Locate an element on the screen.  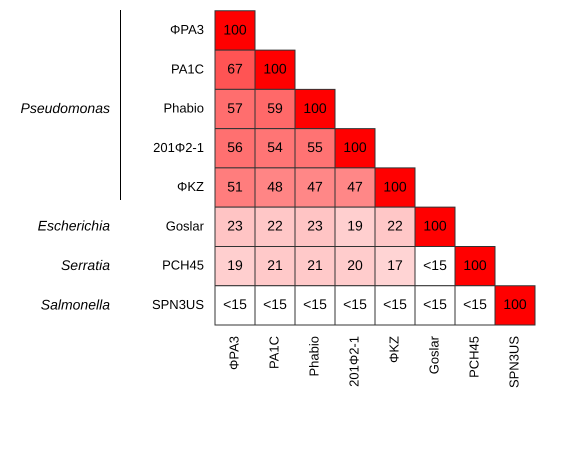
text: Salmonella is located at coordinates (75, 304).